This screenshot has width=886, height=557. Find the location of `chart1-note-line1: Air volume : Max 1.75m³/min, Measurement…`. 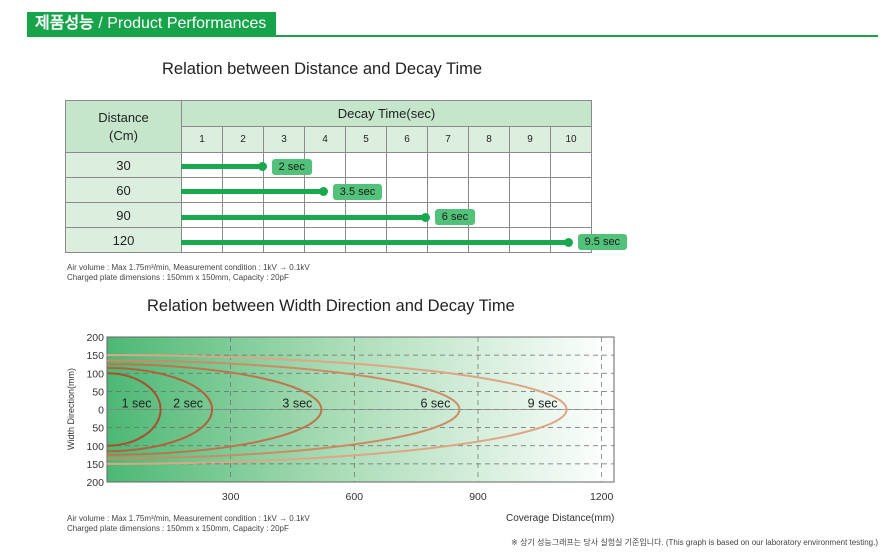

chart1-note-line1: Air volume : Max 1.75m³/min, Measurement… is located at coordinates (188, 267).